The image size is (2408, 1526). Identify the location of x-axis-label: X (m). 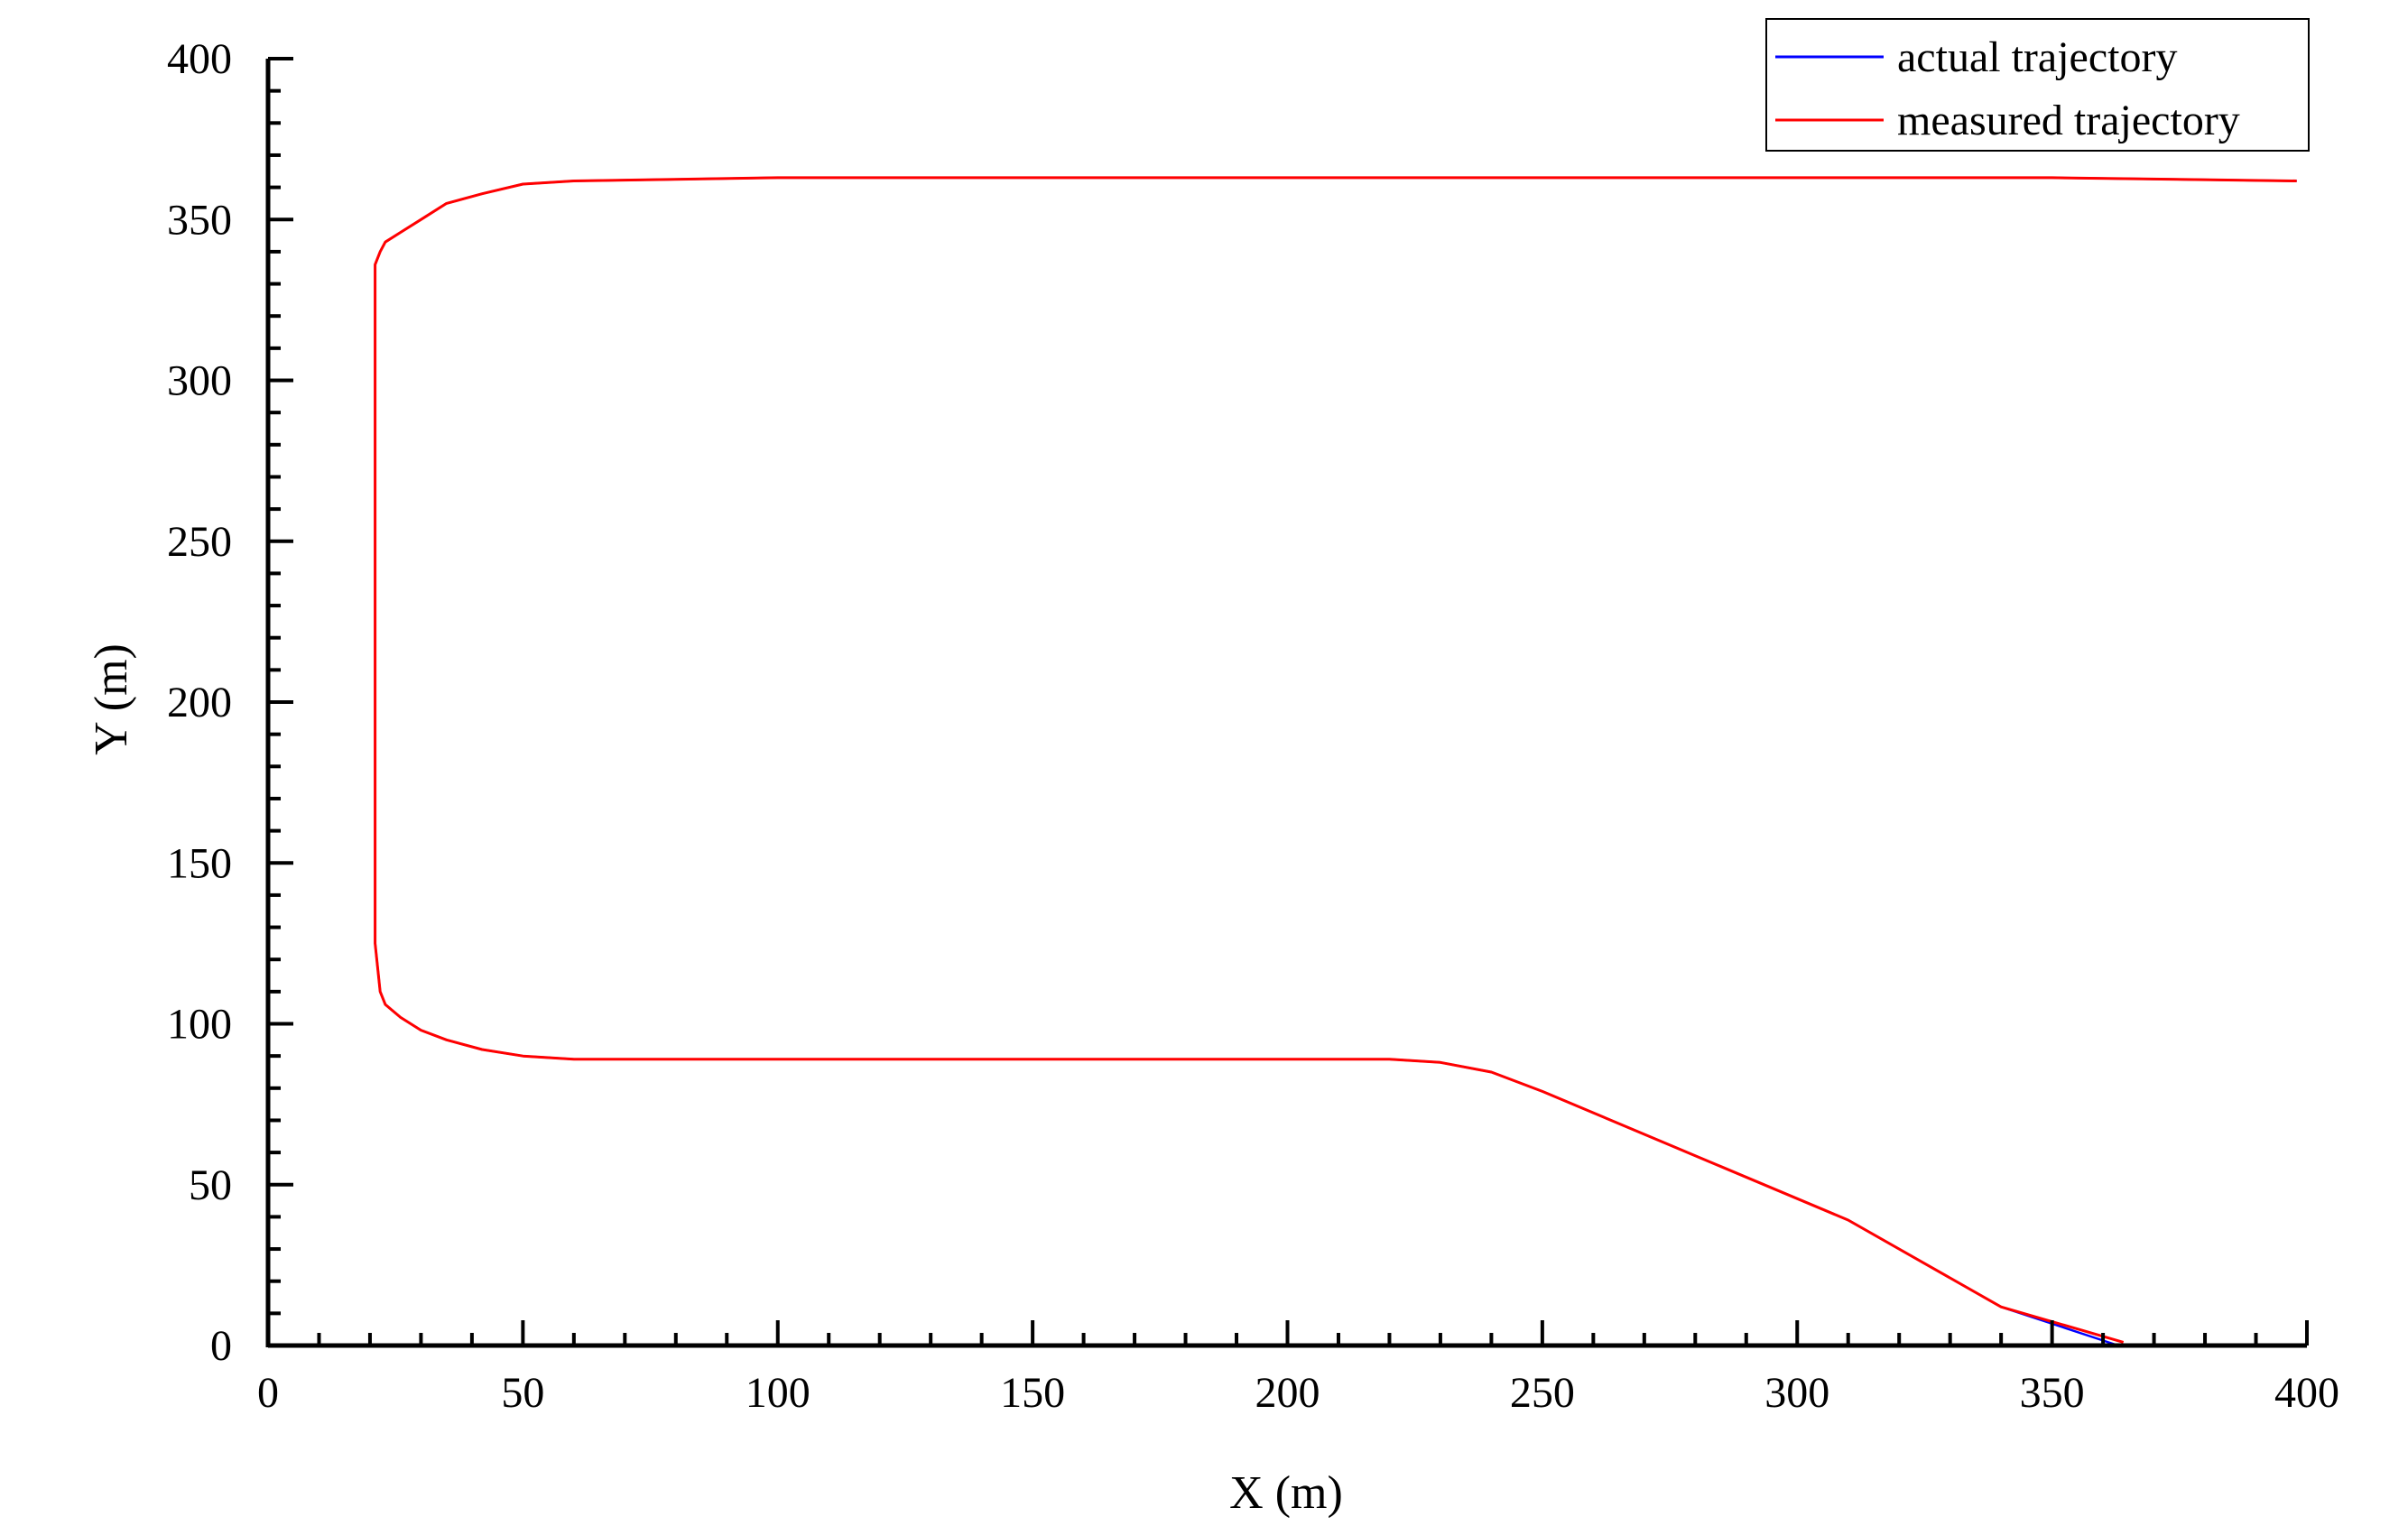
(1286, 1493).